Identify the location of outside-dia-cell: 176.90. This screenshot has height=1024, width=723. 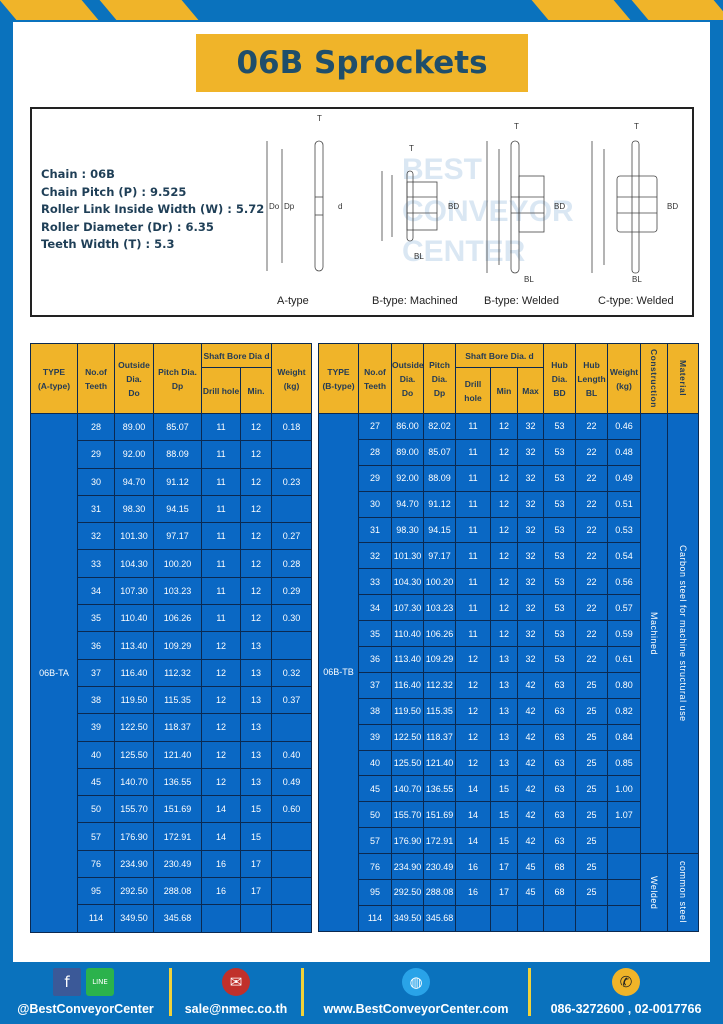
(134, 836).